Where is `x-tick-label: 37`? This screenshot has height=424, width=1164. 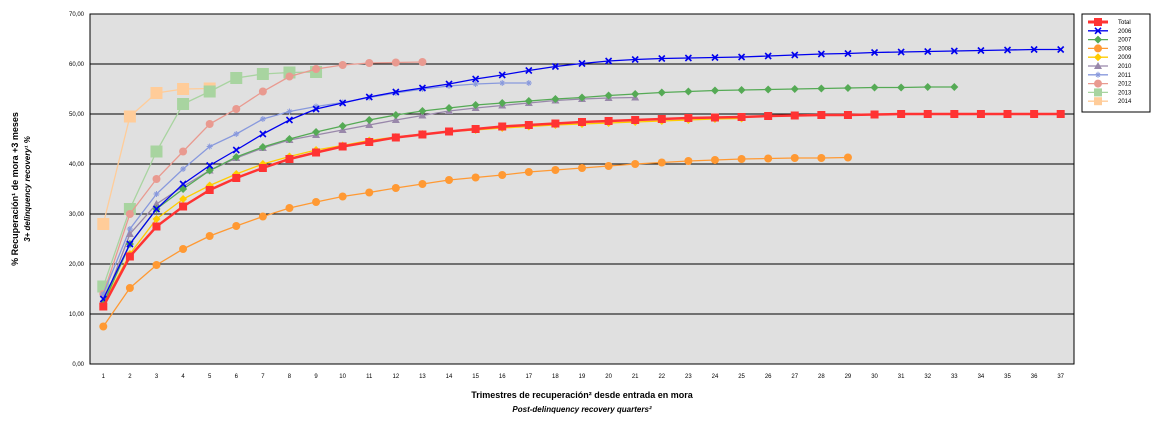
x-tick-label: 37 is located at coordinates (1060, 377).